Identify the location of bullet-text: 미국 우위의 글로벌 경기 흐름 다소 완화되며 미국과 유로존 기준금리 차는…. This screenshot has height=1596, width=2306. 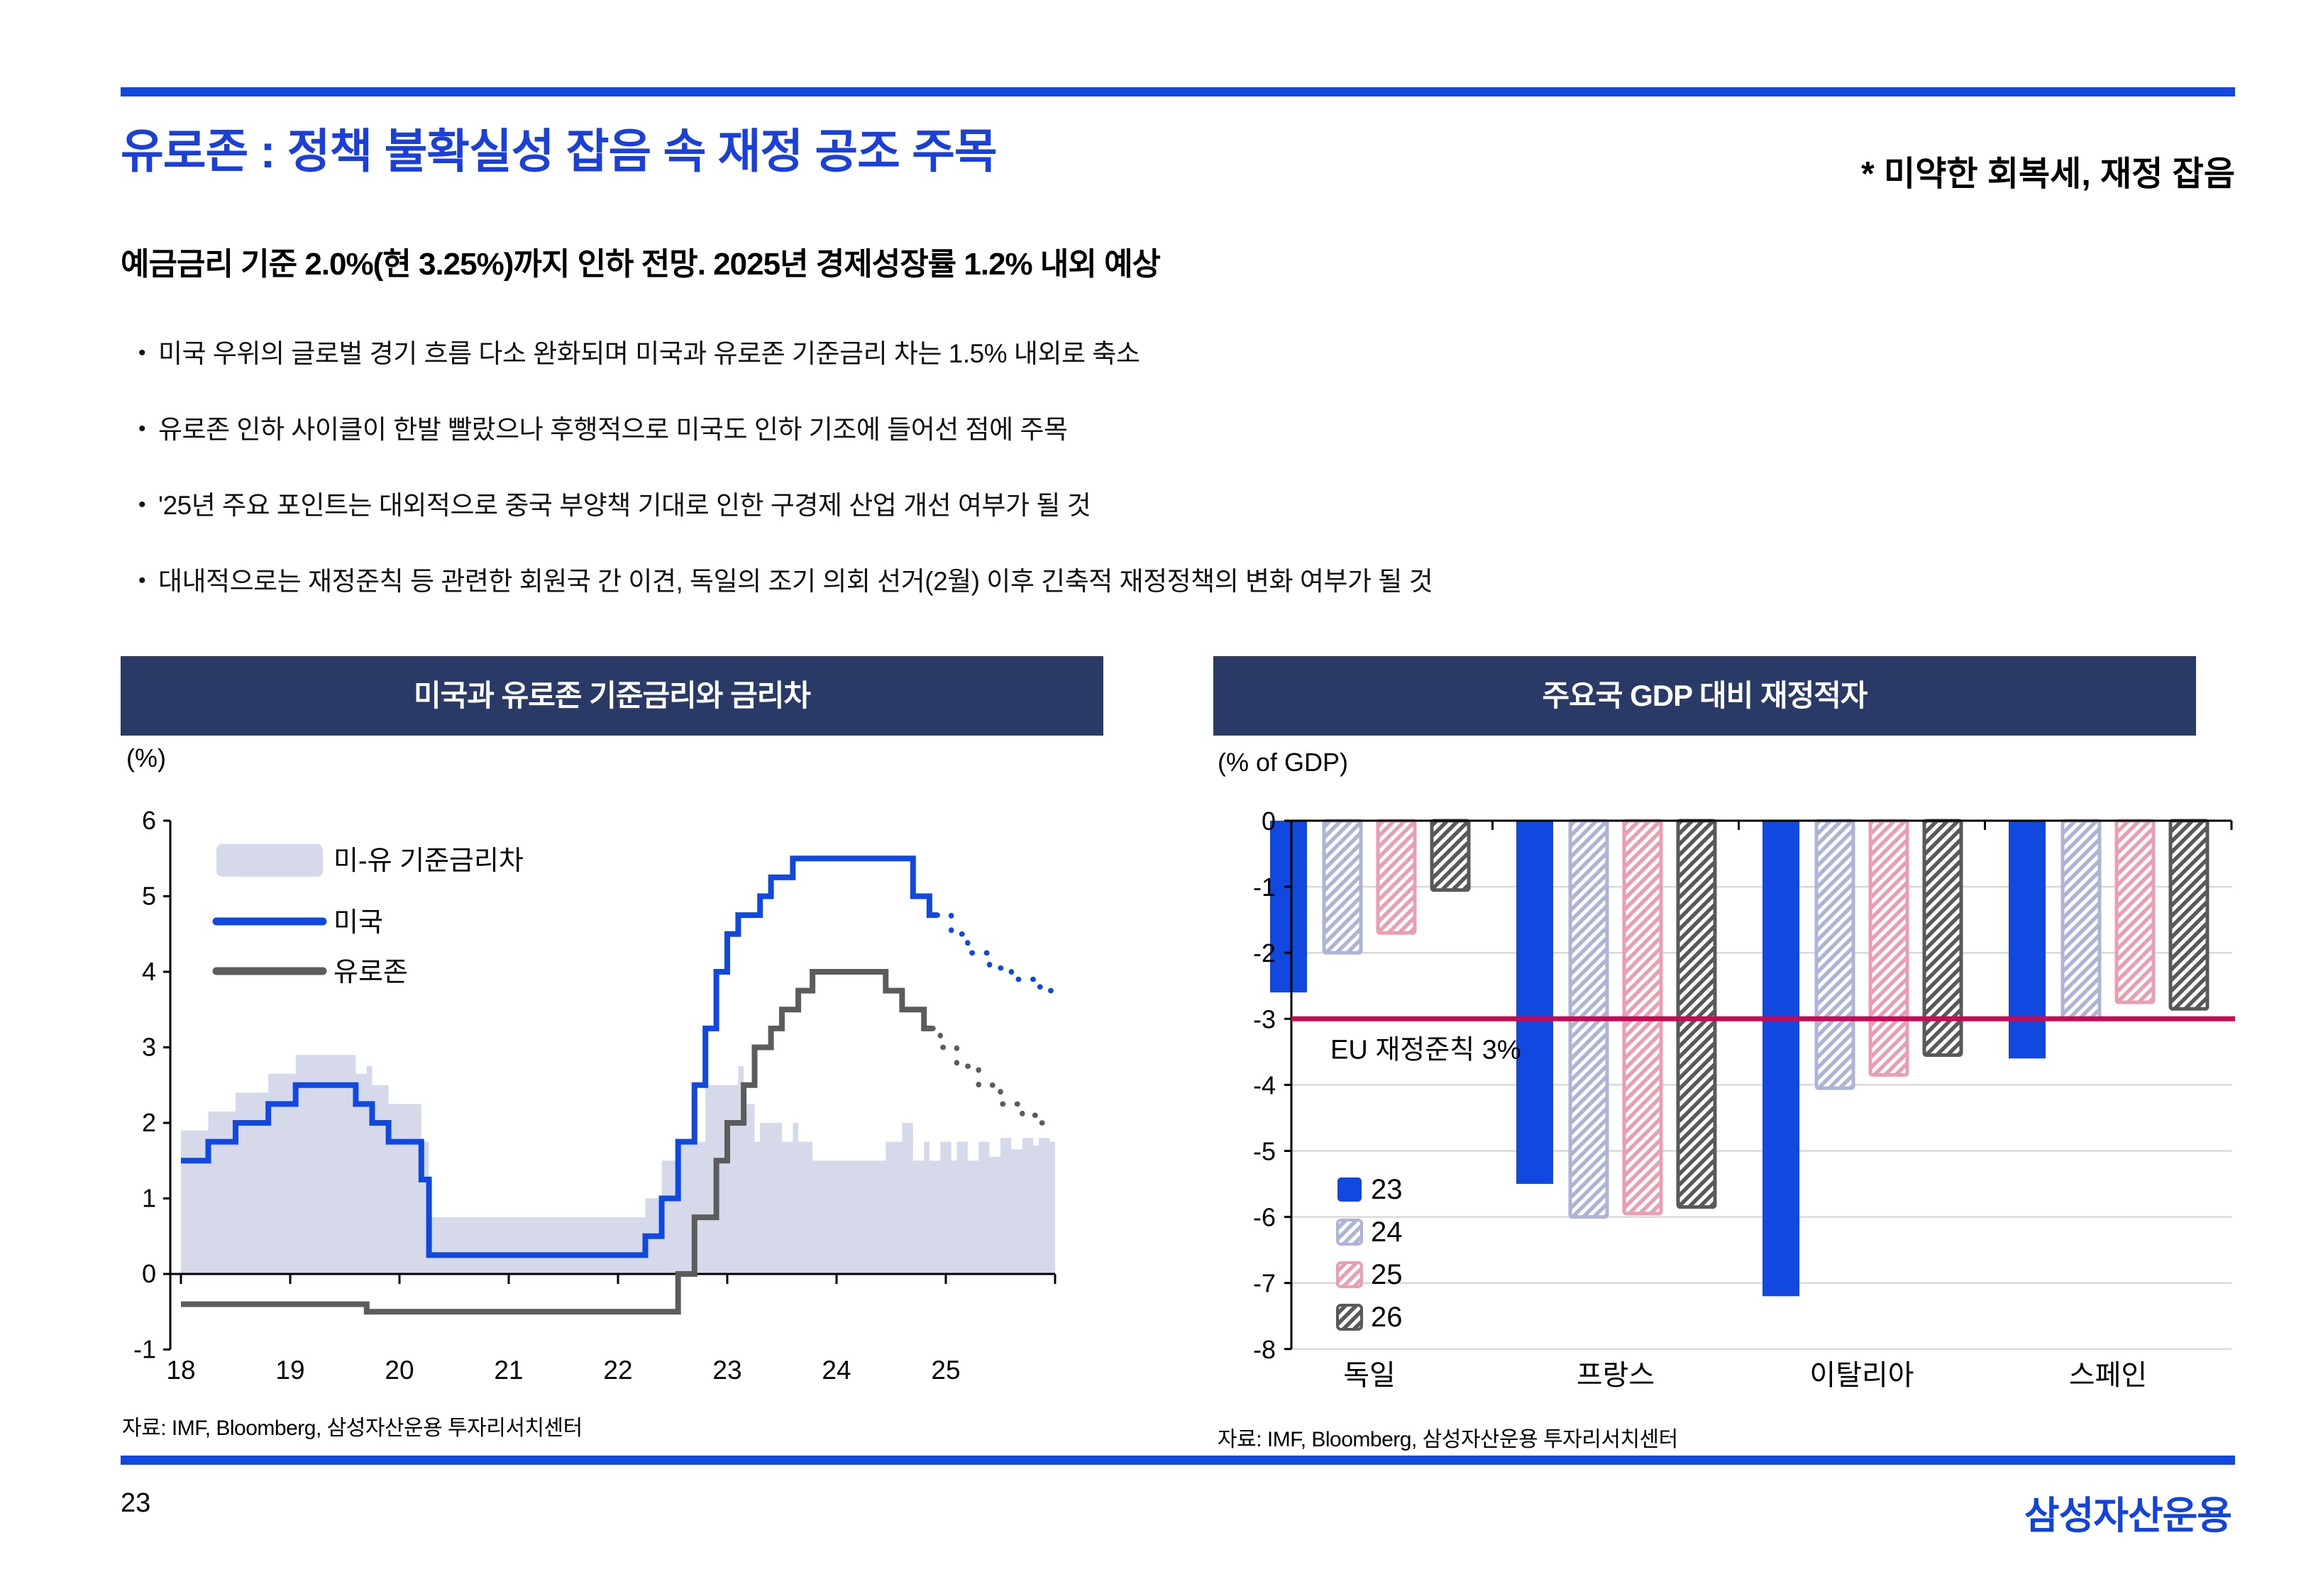
(649, 353).